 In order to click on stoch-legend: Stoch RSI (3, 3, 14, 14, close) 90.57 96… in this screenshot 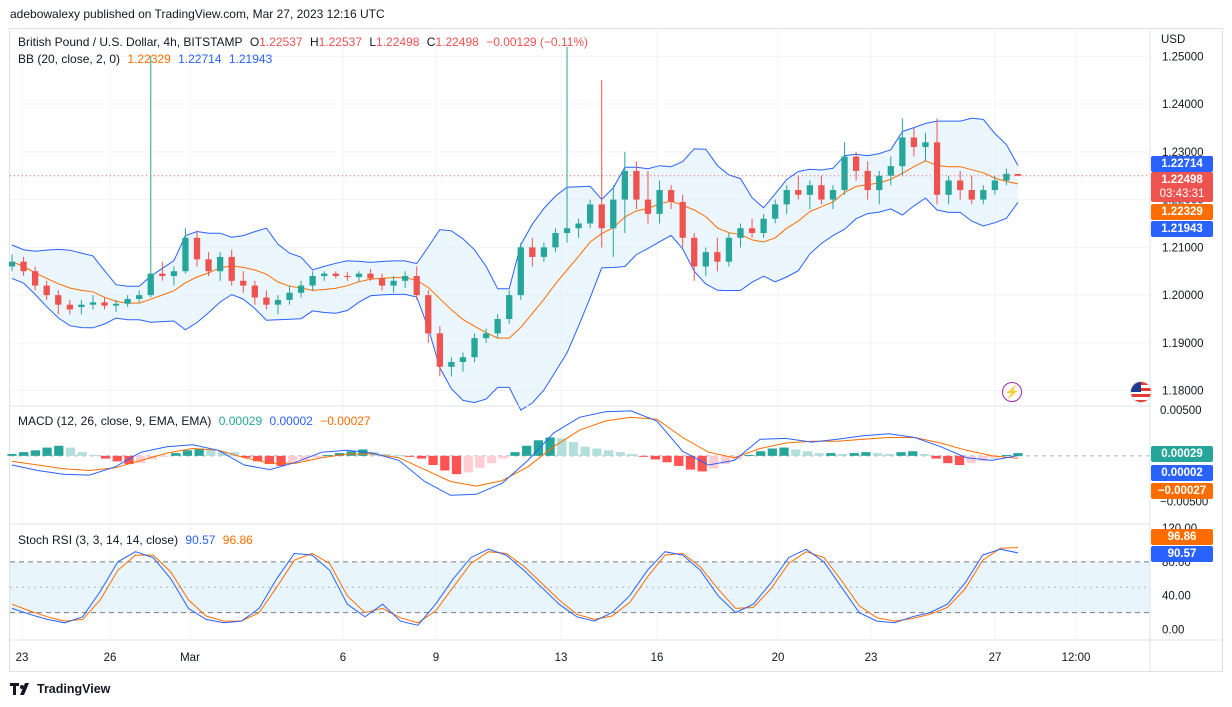, I will do `click(137, 540)`.